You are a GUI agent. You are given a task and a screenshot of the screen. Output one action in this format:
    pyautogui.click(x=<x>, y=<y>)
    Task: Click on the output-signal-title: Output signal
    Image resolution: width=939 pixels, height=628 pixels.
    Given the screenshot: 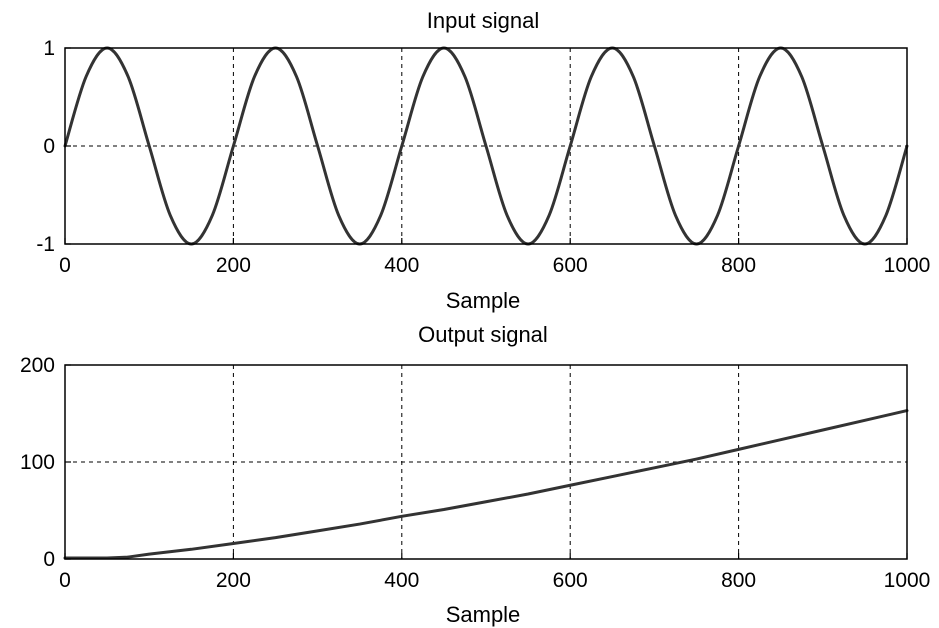 What is the action you would take?
    pyautogui.click(x=483, y=334)
    